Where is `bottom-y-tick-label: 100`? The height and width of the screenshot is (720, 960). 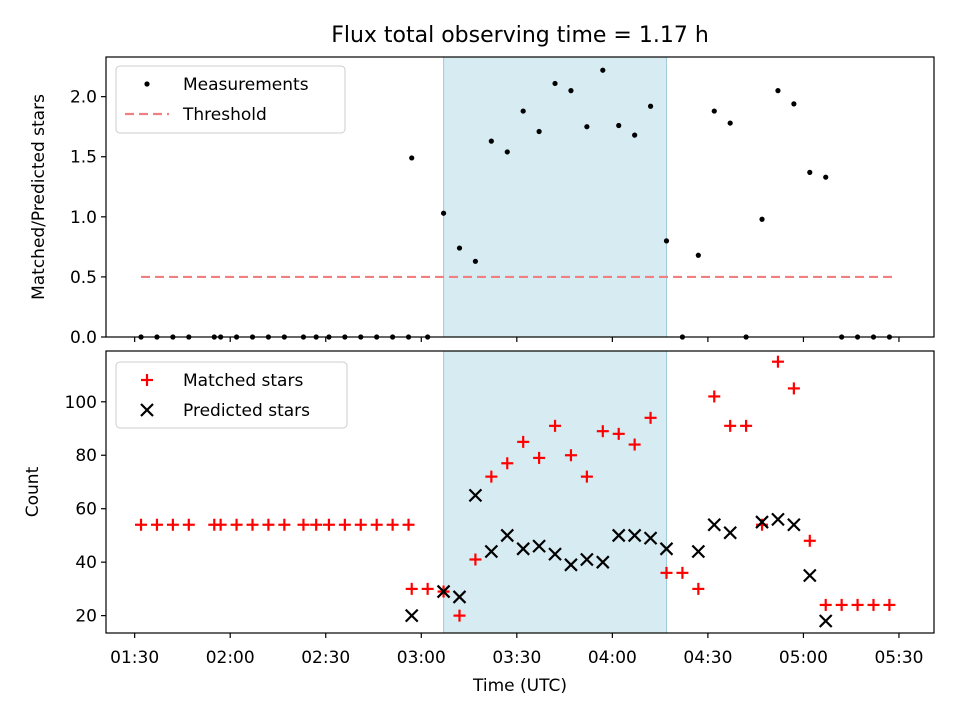
bottom-y-tick-label: 100 is located at coordinates (81, 403).